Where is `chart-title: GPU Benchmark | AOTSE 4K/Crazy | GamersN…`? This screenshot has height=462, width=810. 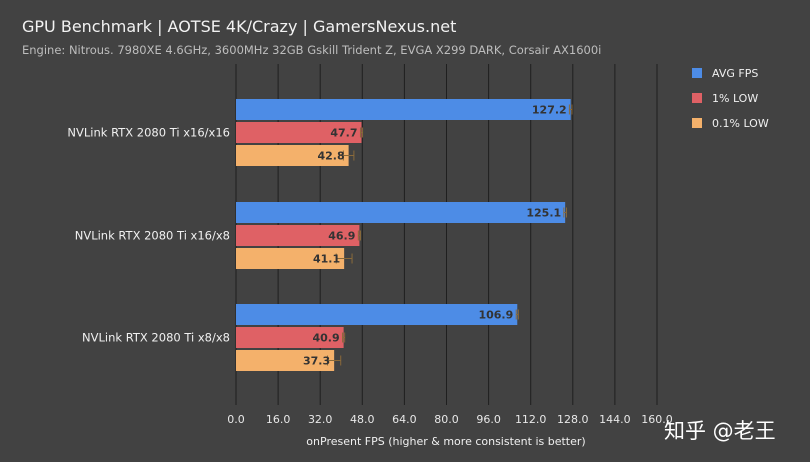 chart-title: GPU Benchmark | AOTSE 4K/Crazy | GamersN… is located at coordinates (239, 26).